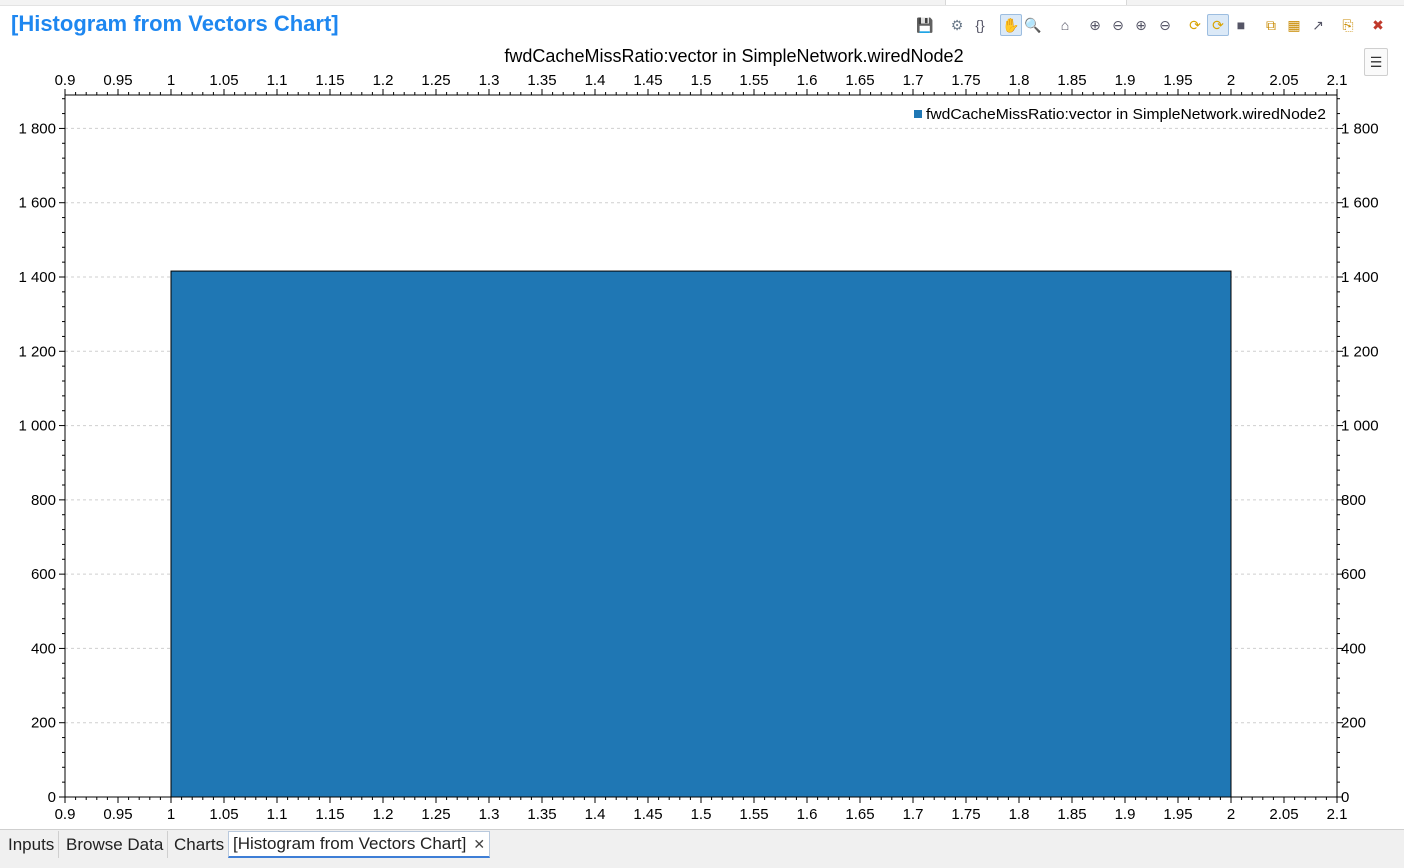 This screenshot has height=868, width=1404. I want to click on chart-export-icon: ▦, so click(1294, 24).